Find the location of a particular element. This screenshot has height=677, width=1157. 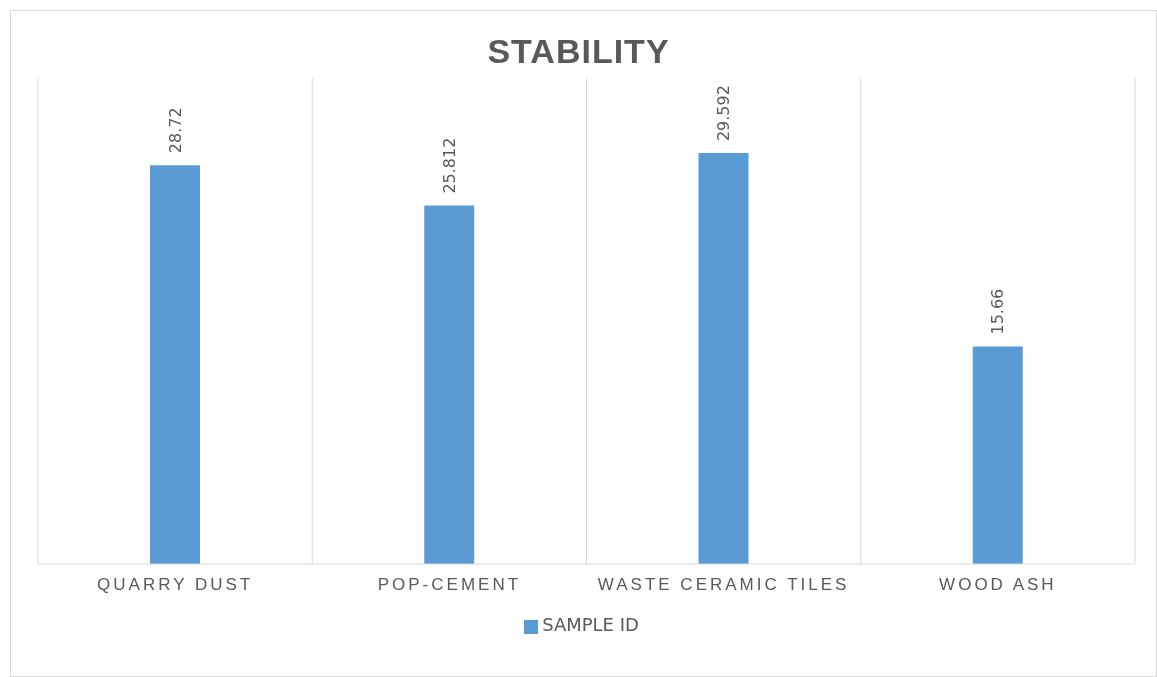

data-label: 25.812 is located at coordinates (449, 165).